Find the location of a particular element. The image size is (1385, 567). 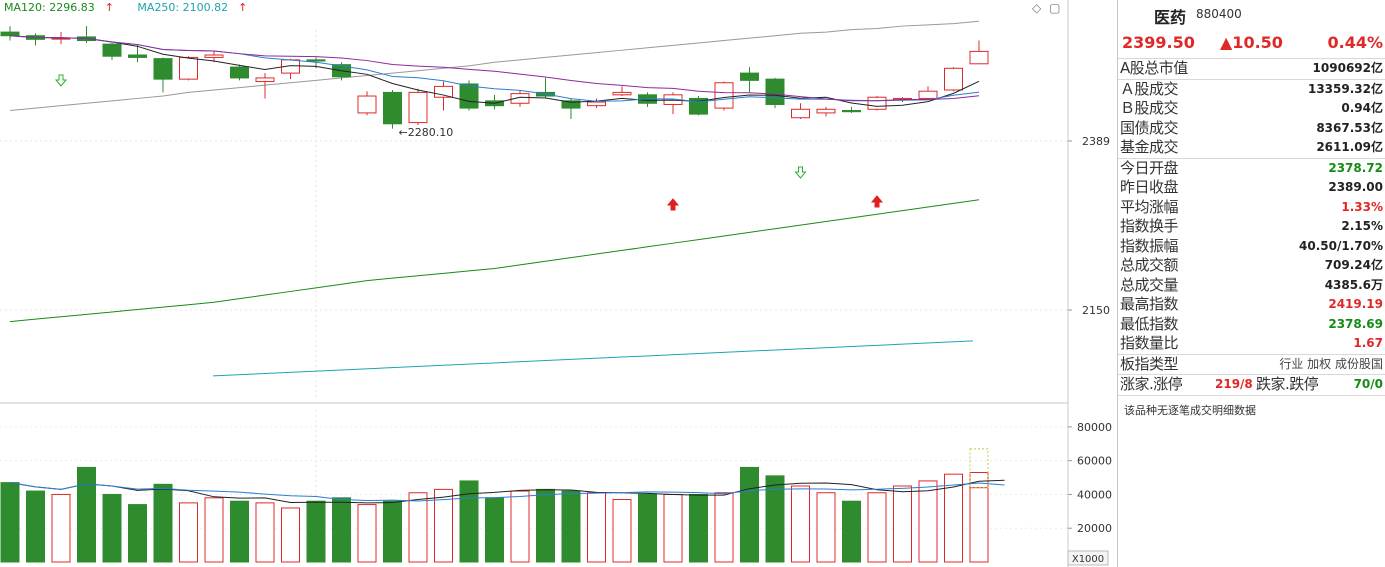

square-icon: ▢ is located at coordinates (1055, 8).